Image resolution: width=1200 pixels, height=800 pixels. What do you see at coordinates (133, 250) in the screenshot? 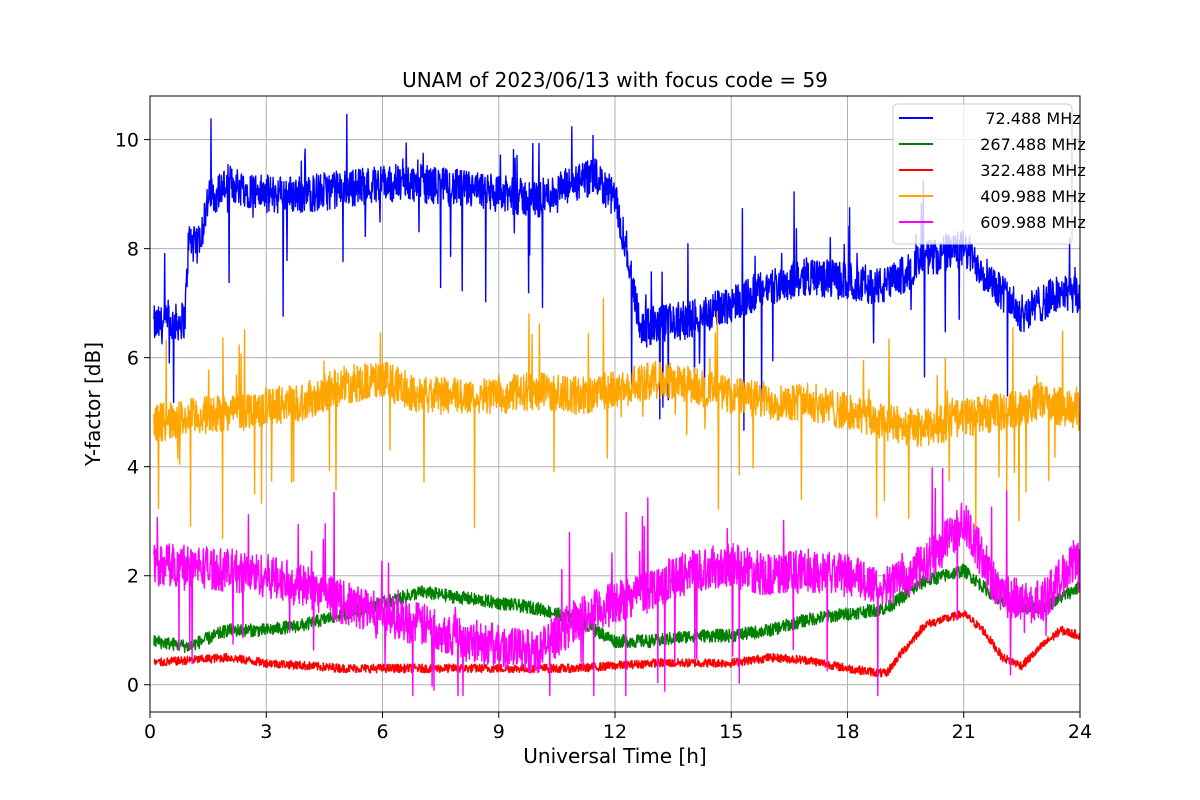
I see `y-tick-label: 8` at bounding box center [133, 250].